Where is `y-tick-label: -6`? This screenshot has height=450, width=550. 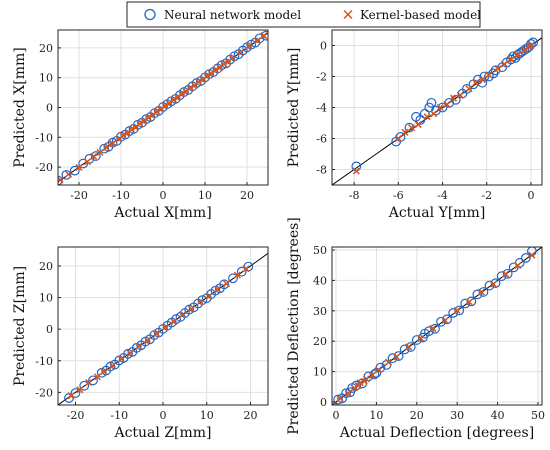 y-tick-label: -6 is located at coordinates (321, 139).